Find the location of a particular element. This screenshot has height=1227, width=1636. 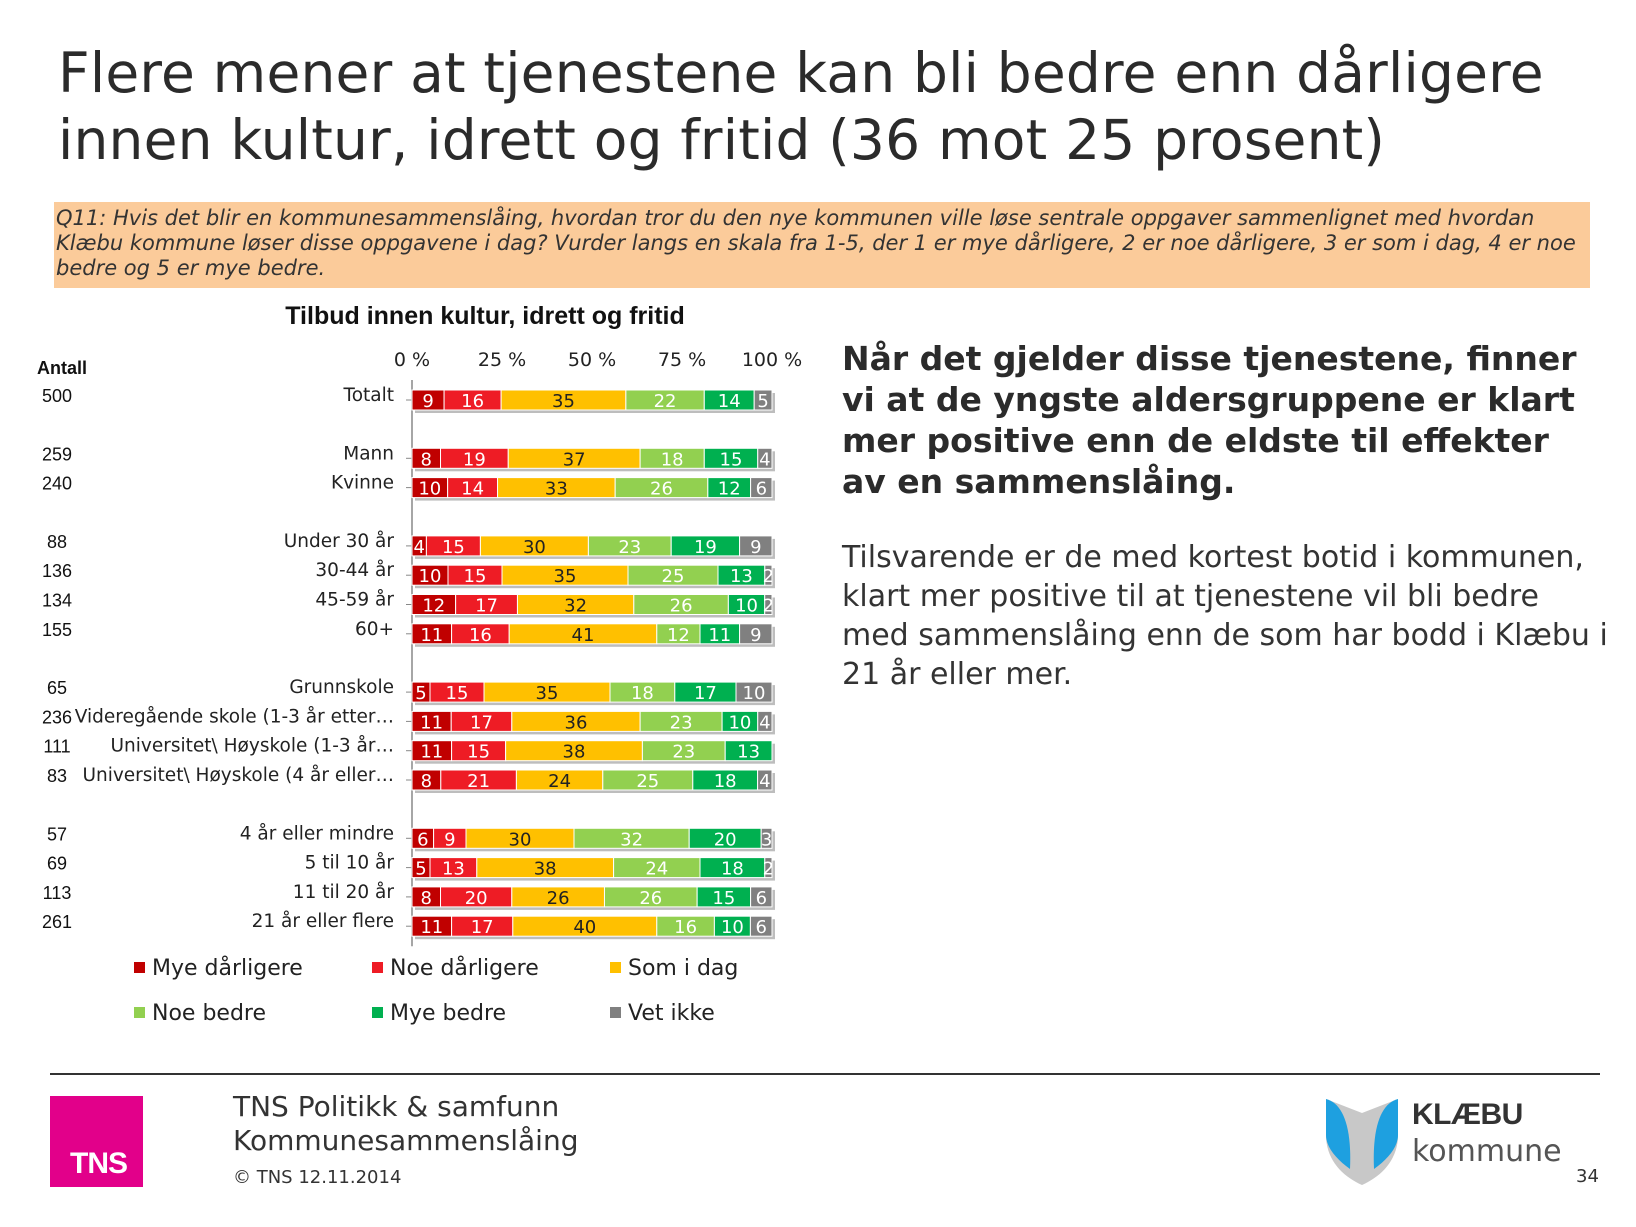

footer-org-line1: TNS Politikk & samfunn is located at coordinates (396, 1106).